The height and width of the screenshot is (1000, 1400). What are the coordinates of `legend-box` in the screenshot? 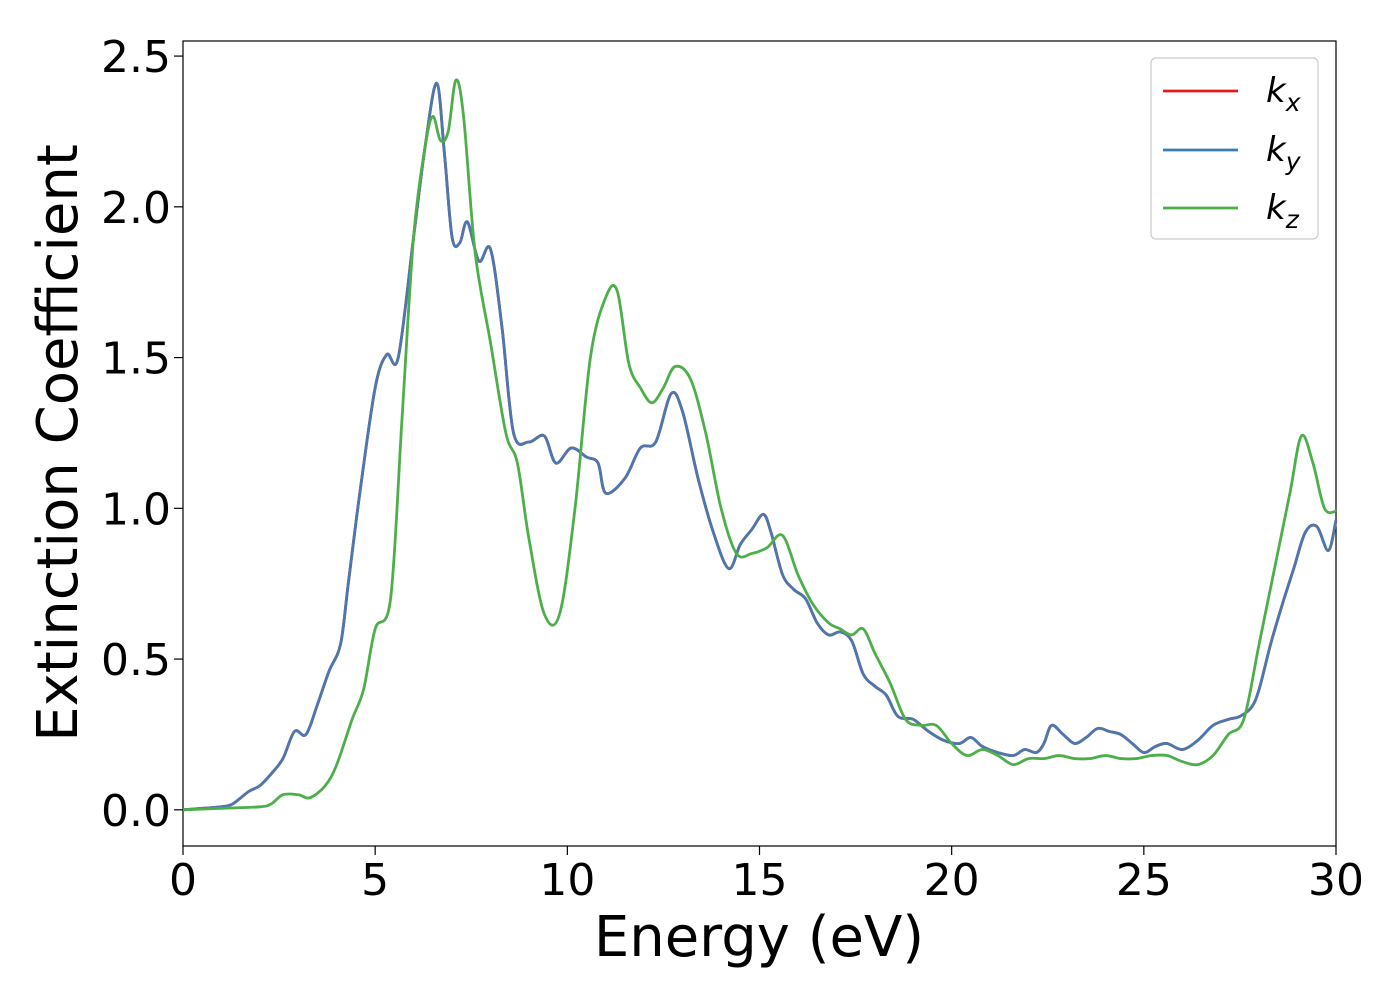 It's located at (1234, 148).